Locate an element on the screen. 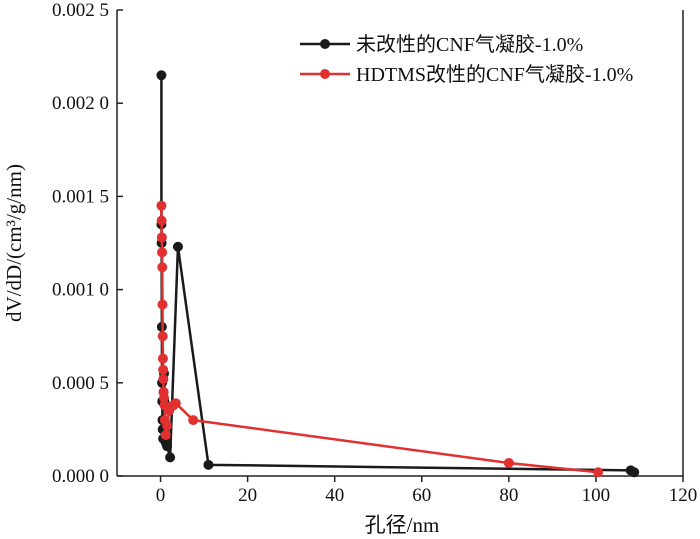  legend-item: 未改性的CNF气凝胶-1.0% is located at coordinates (441, 44).